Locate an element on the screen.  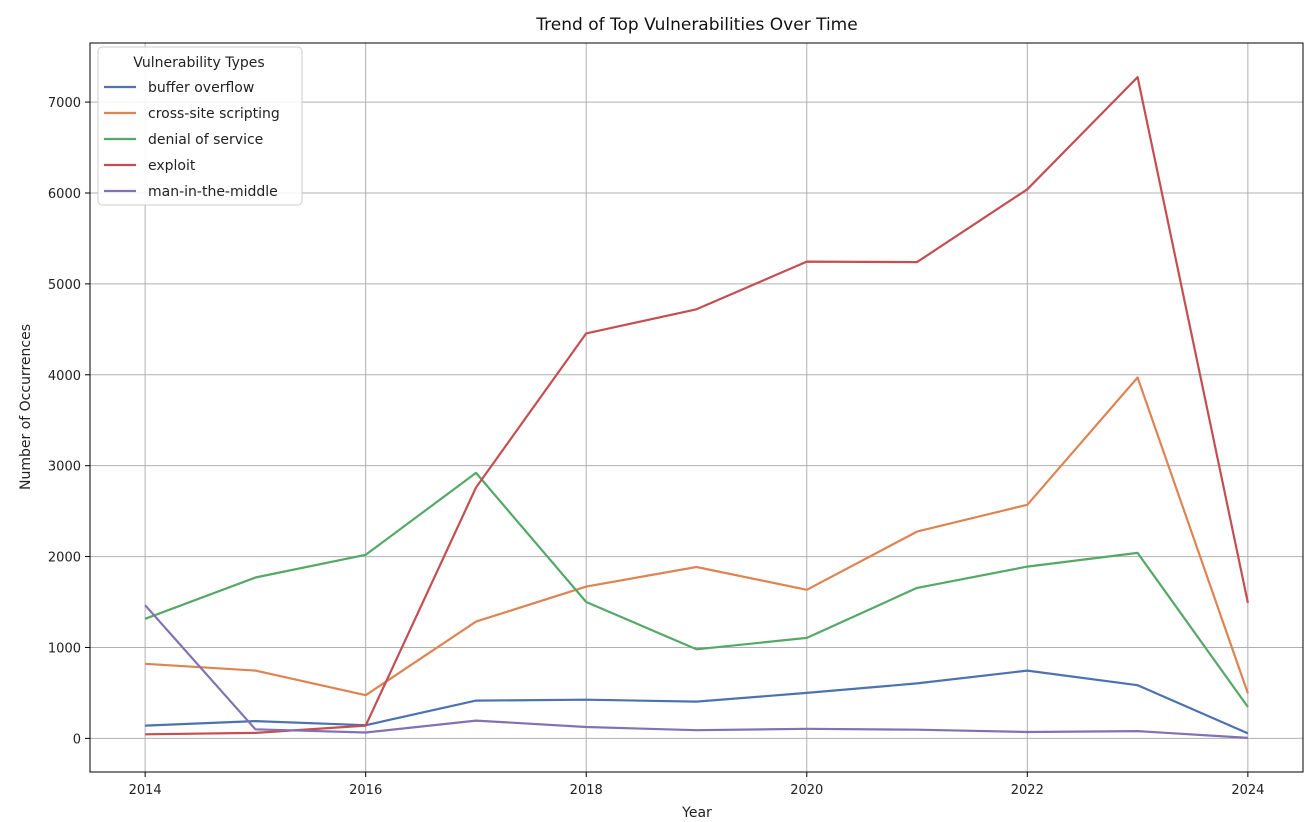
y-tick-label: 0 is located at coordinates (77, 739).